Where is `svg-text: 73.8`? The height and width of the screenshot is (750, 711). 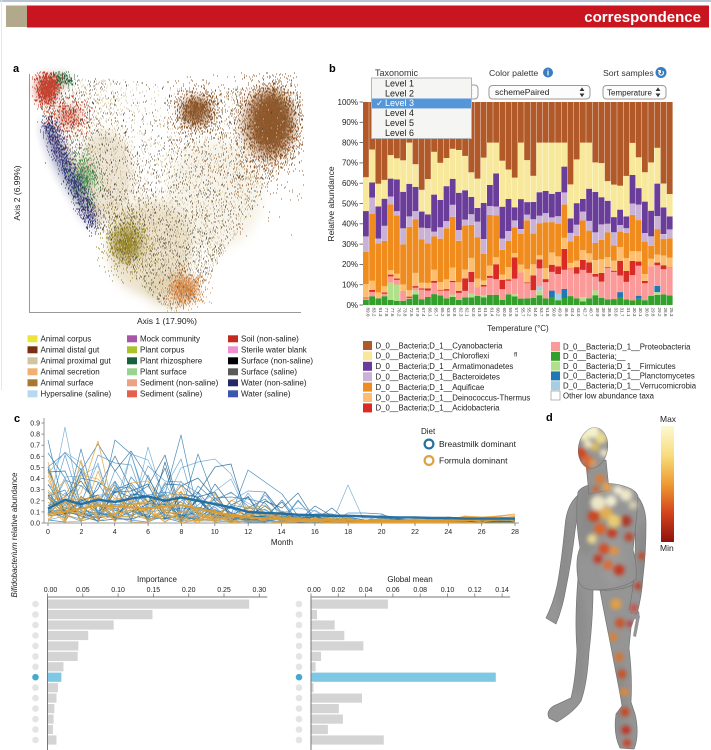 svg-text: 73.8 is located at coordinates (405, 312).